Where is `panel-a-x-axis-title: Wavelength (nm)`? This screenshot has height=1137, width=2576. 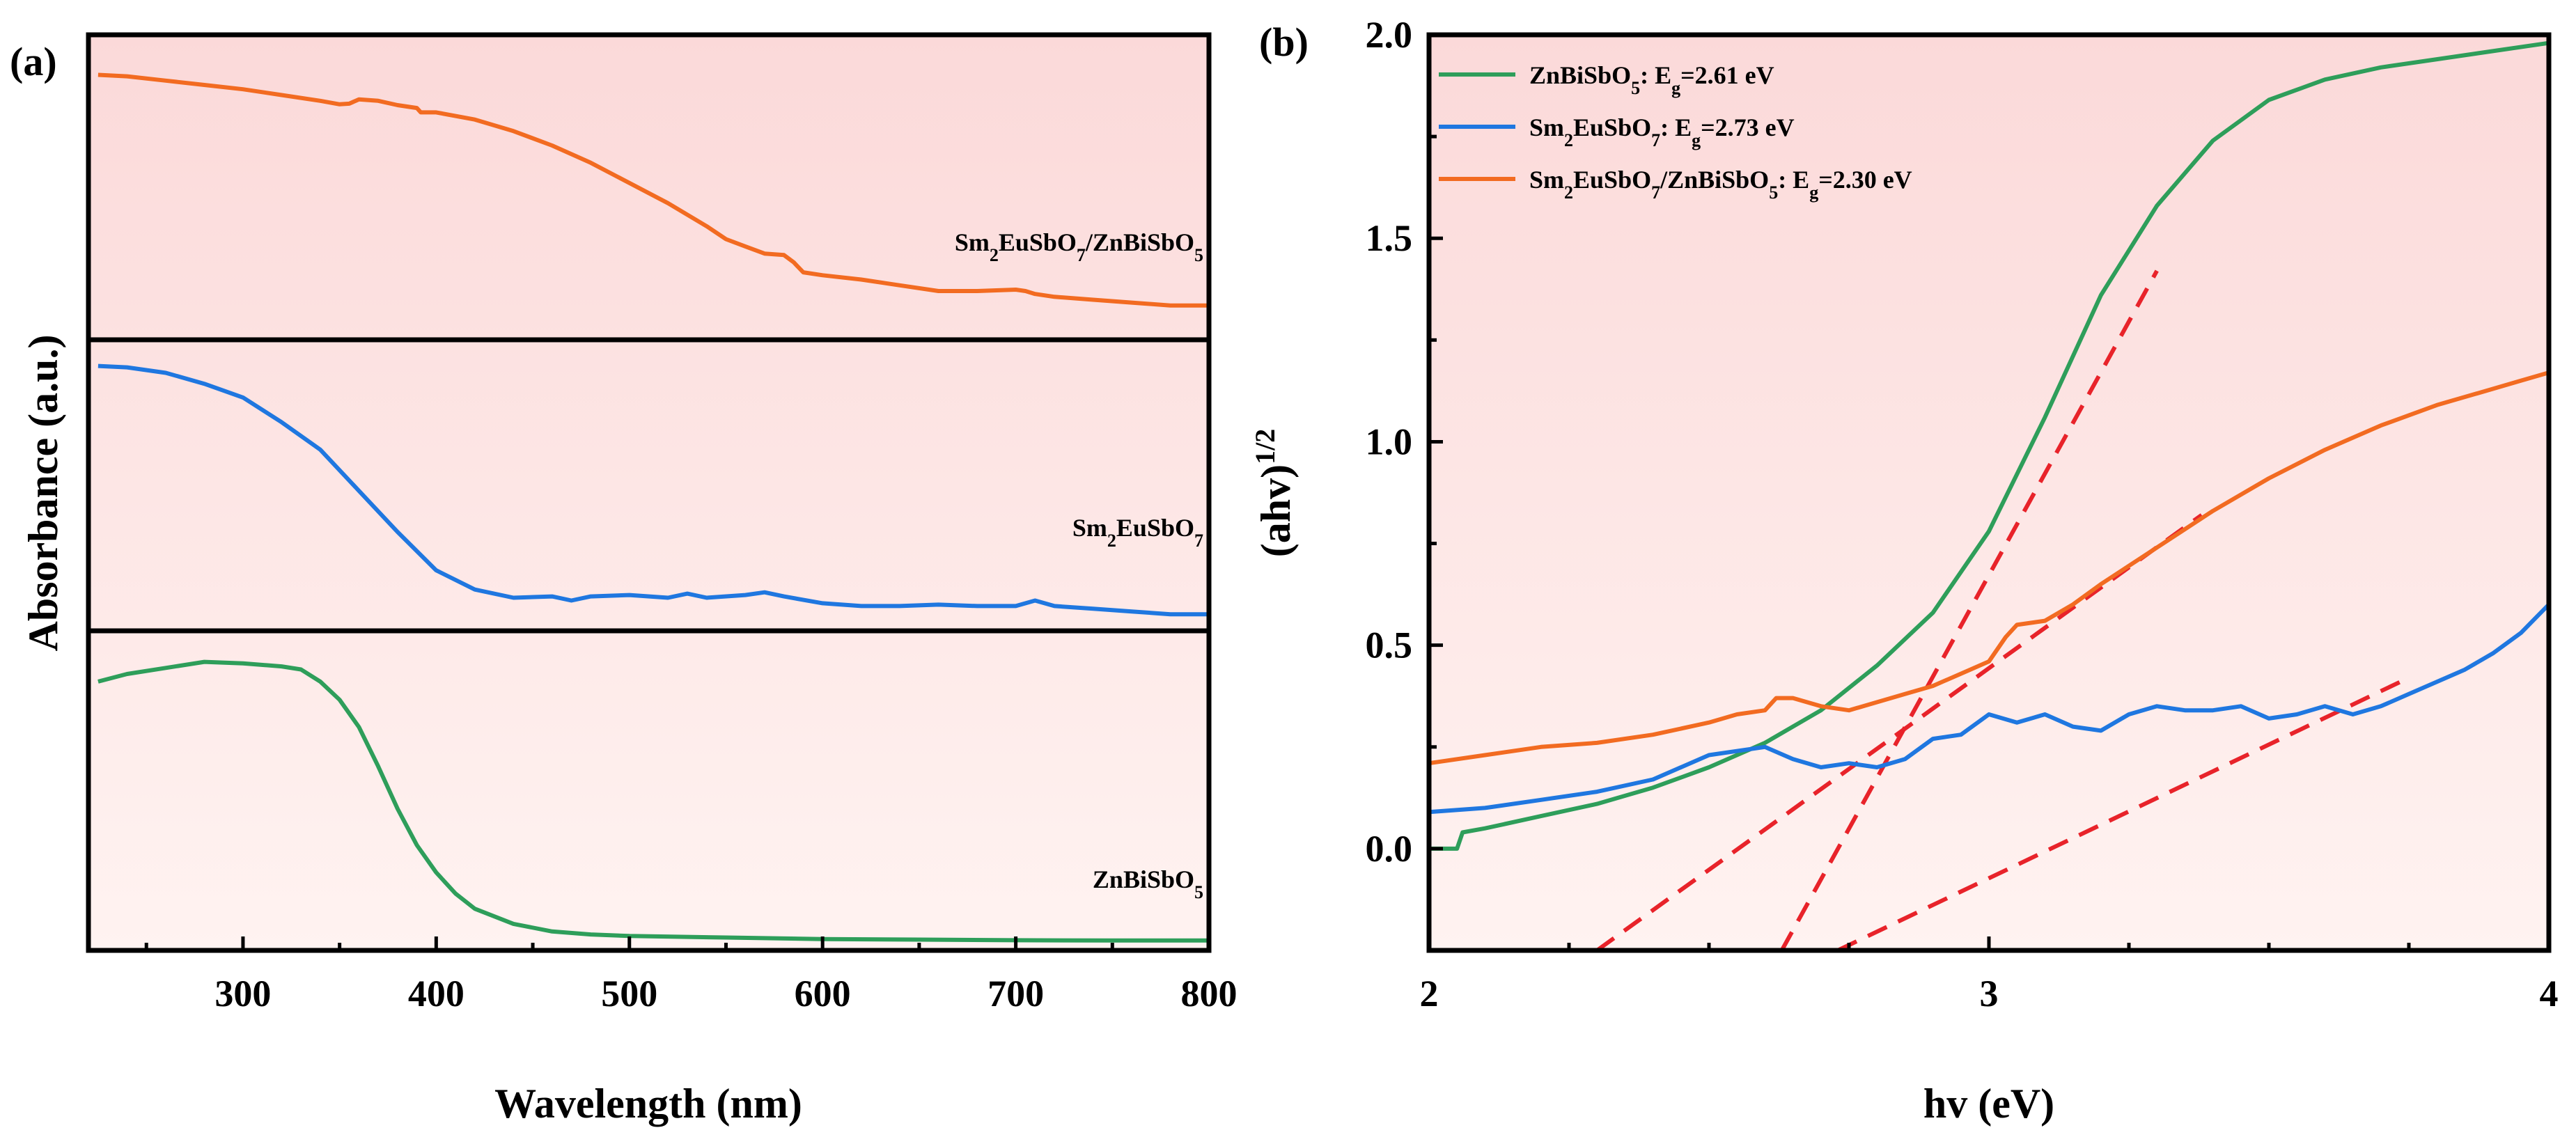 panel-a-x-axis-title: Wavelength (nm) is located at coordinates (648, 1104).